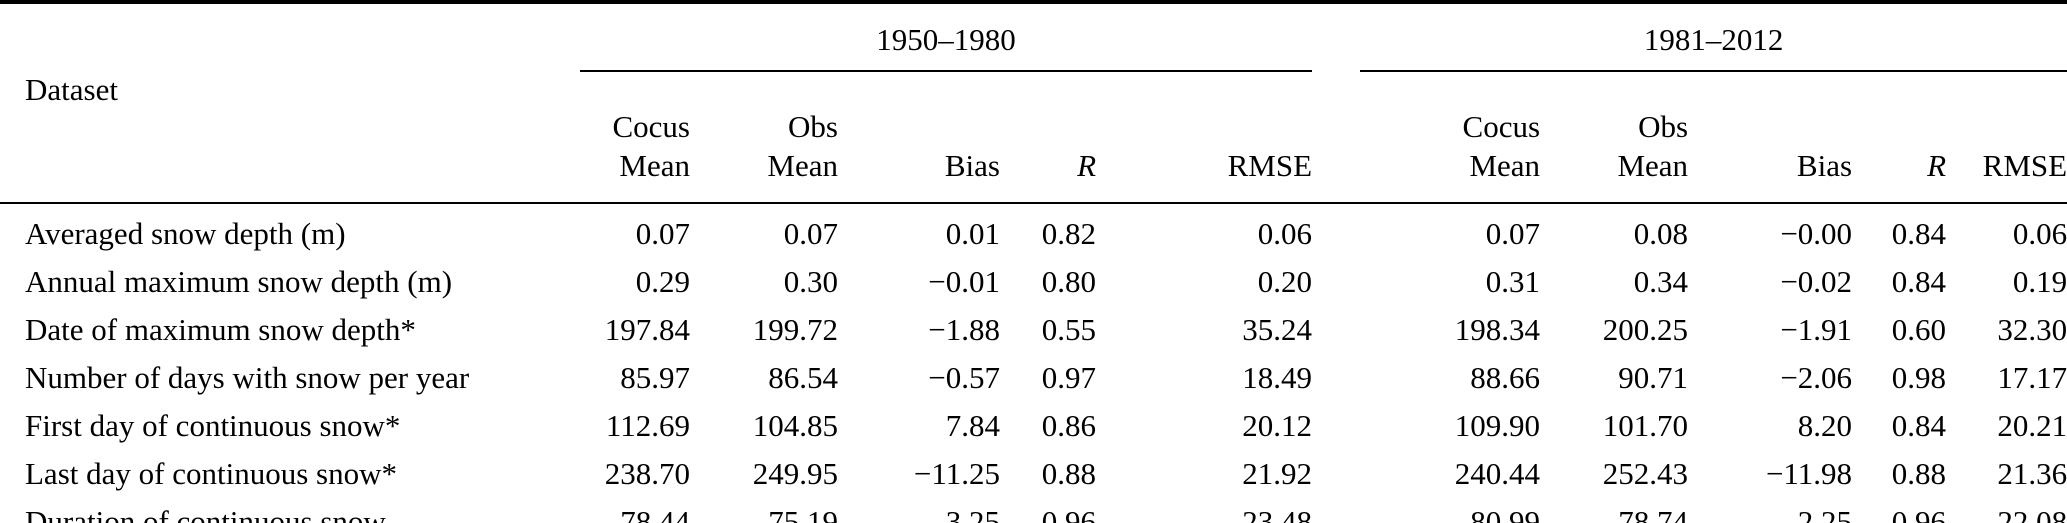 Image resolution: width=2067 pixels, height=523 pixels. What do you see at coordinates (2032, 425) in the screenshot?
I see `cell-p2-rmse: 20.21` at bounding box center [2032, 425].